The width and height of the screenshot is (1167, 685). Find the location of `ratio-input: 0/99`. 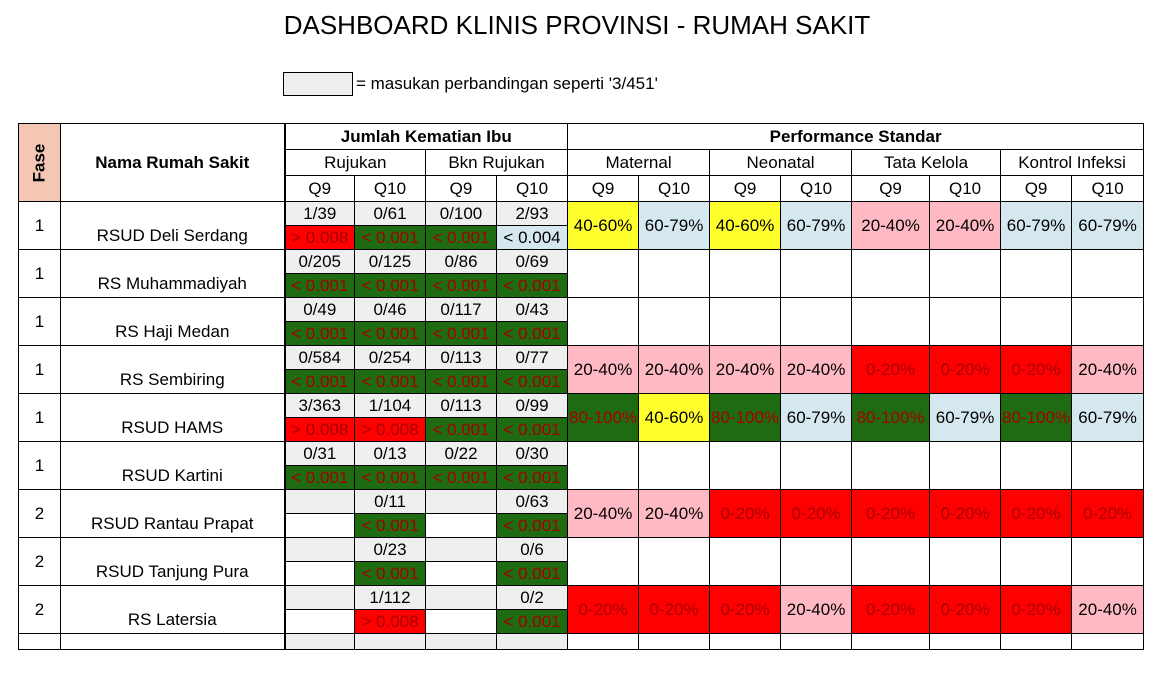

ratio-input: 0/99 is located at coordinates (532, 405).